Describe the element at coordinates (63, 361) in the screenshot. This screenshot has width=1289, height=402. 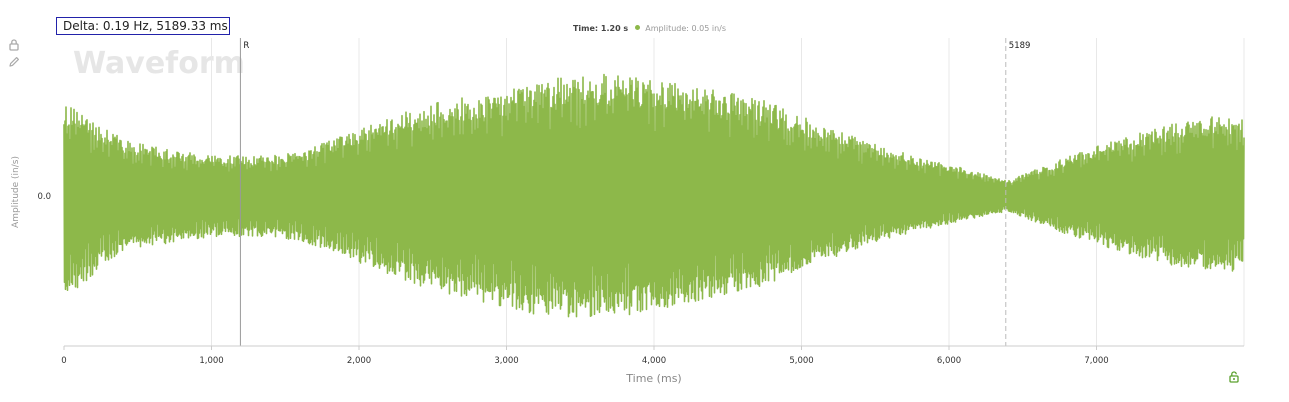
I see `x-tick-label: 0` at that location.